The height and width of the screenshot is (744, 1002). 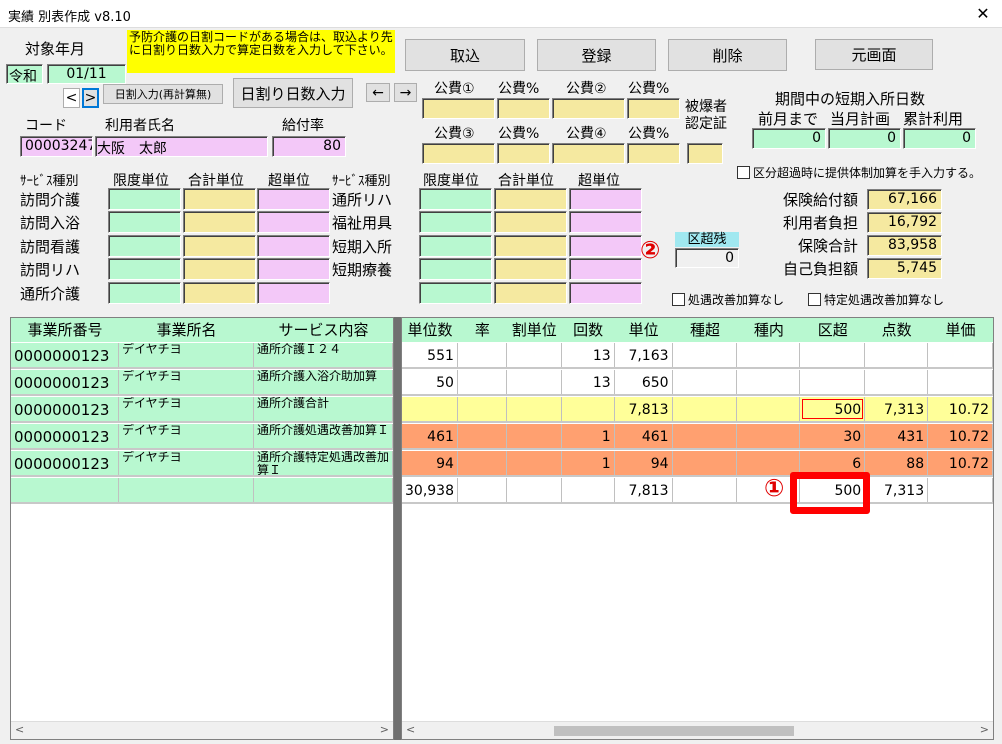 I want to click on public4-field, so click(x=588, y=153).